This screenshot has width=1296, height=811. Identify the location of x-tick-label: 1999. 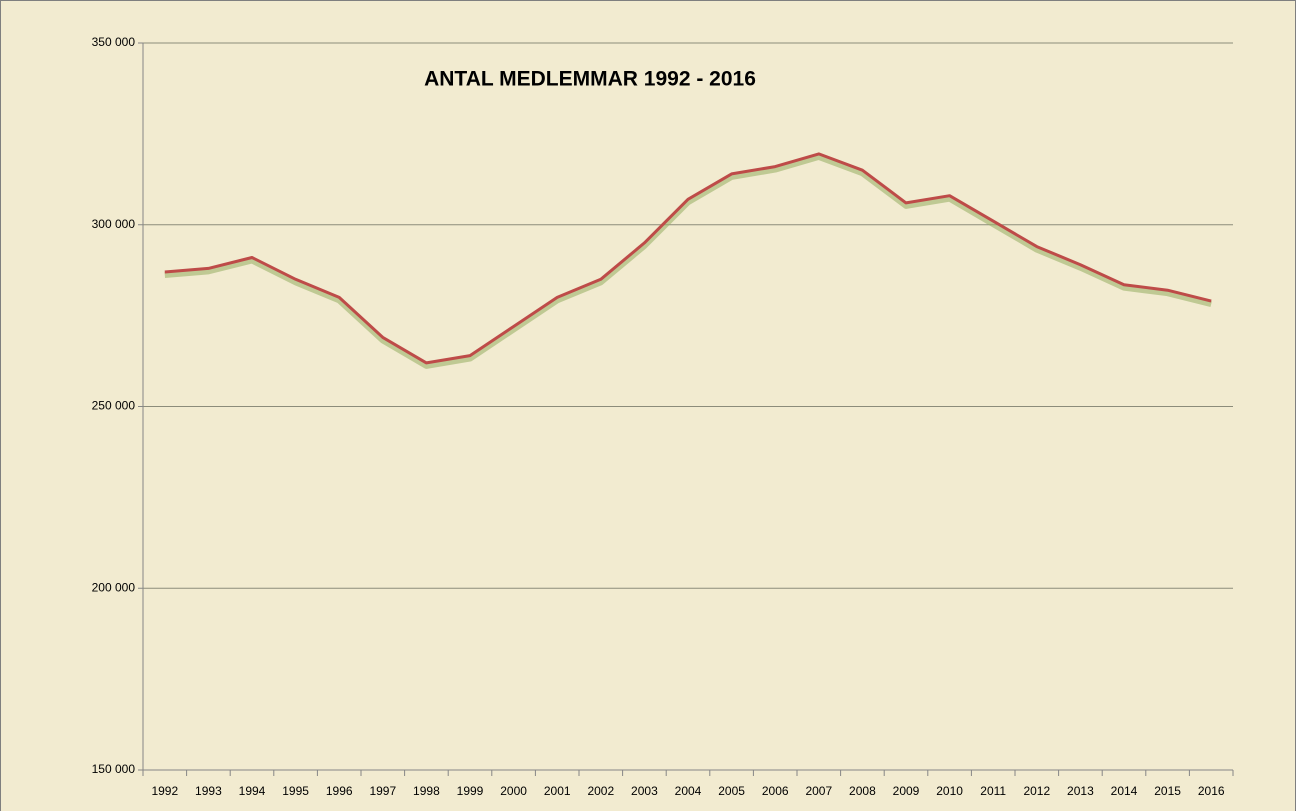
(470, 791).